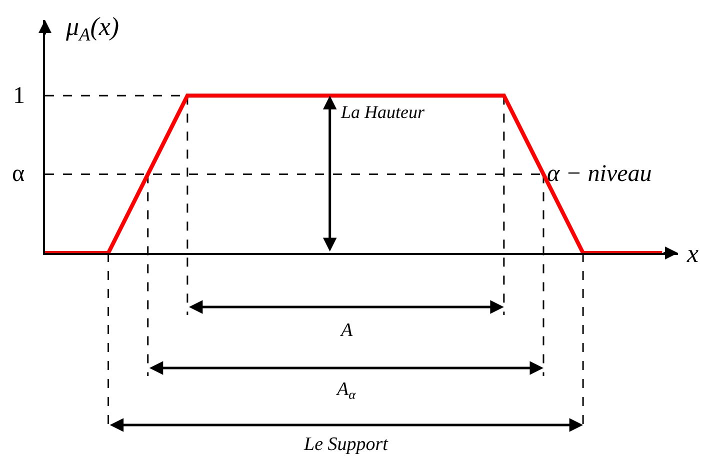  I want to click on ref-line-label: α, so click(18, 174).